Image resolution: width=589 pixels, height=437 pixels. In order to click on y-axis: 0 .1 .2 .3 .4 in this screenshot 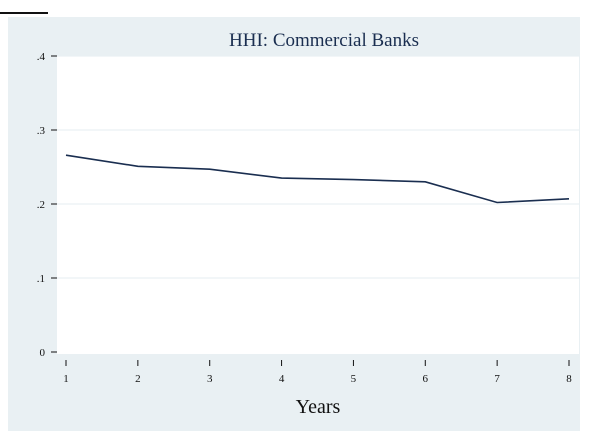, I will do `click(47, 205)`.